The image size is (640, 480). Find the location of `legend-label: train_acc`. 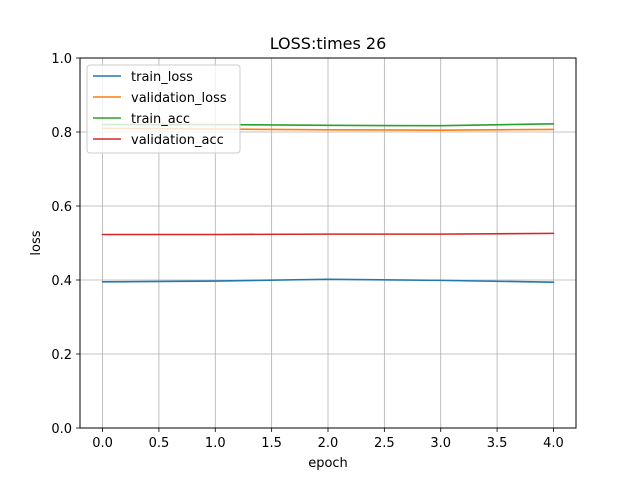

legend-label: train_acc is located at coordinates (160, 119).